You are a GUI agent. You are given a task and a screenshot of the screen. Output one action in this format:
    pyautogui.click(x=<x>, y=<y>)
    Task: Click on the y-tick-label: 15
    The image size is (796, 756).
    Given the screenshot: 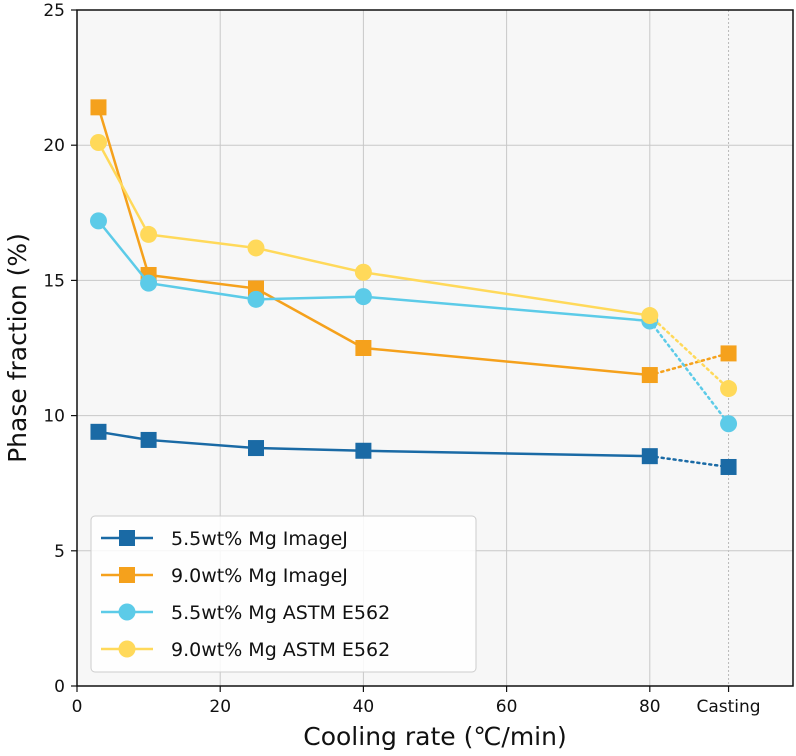 What is the action you would take?
    pyautogui.click(x=54, y=281)
    